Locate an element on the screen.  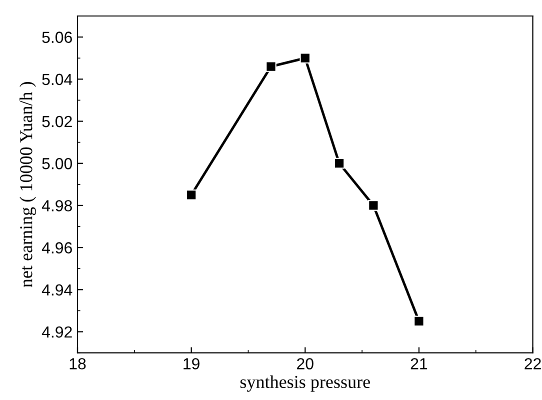
y-axis-title: net earning ( 10000 Yuan/h ) is located at coordinates (28, 185).